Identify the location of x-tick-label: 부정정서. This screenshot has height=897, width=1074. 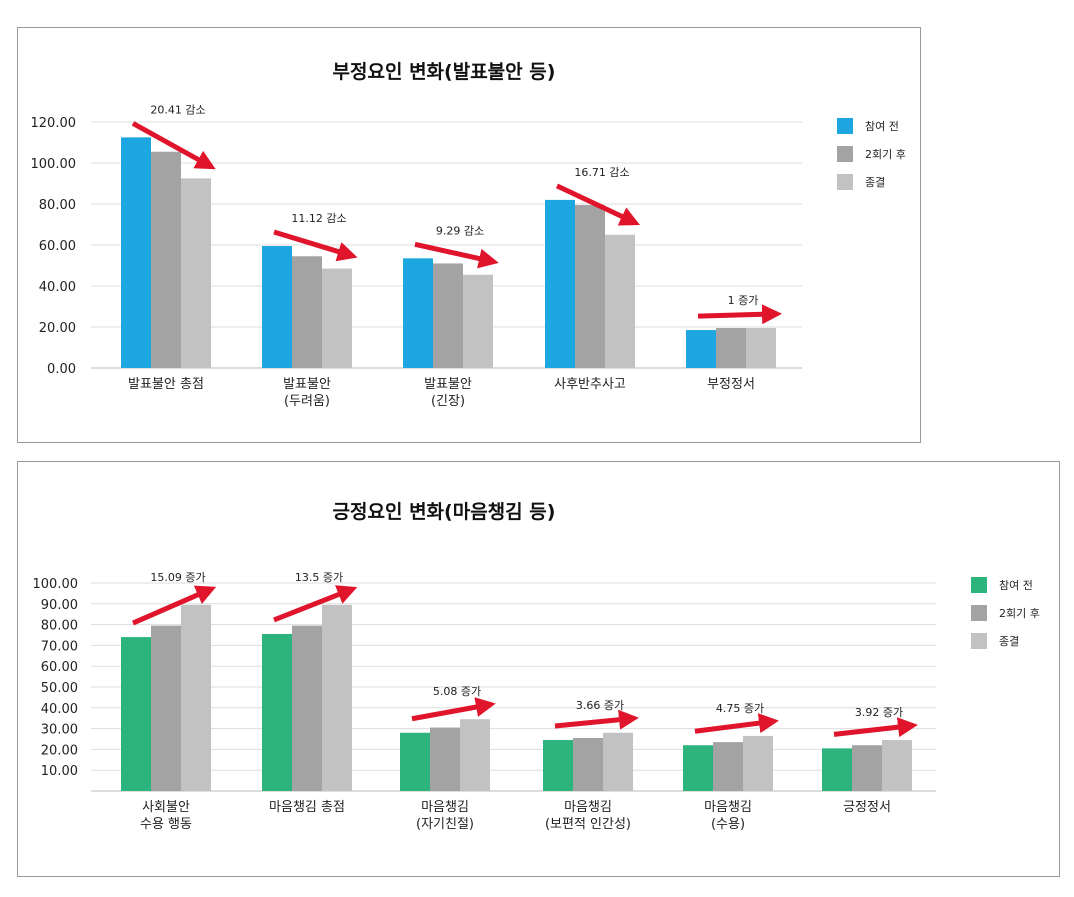
(731, 384).